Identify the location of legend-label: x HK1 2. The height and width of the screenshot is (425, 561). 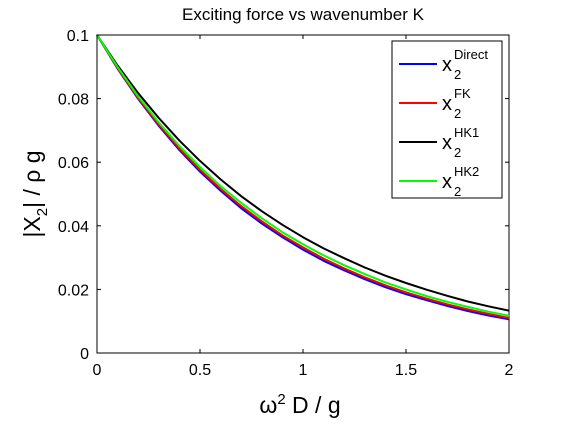
(460, 142).